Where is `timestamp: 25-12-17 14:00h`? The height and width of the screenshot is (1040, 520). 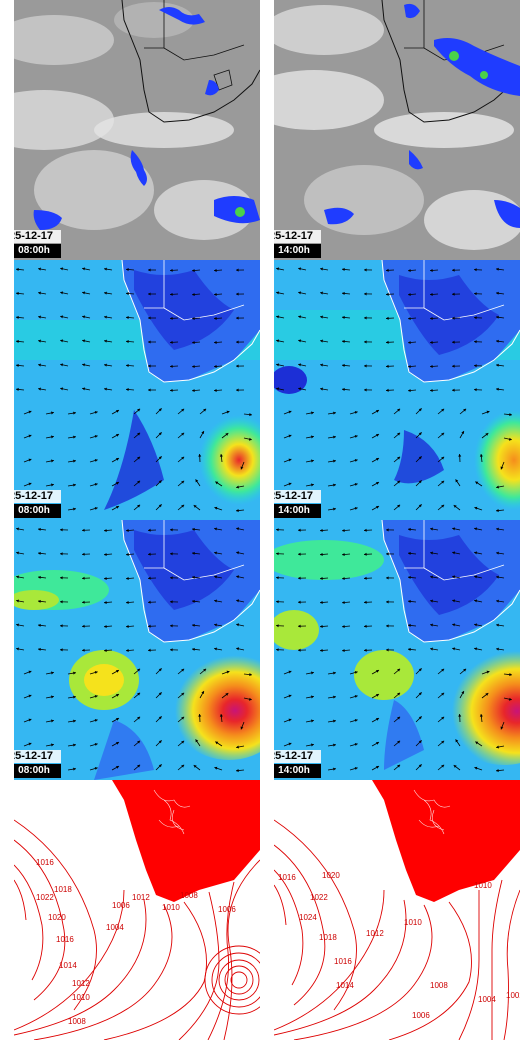 timestamp: 25-12-17 14:00h is located at coordinates (297, 244).